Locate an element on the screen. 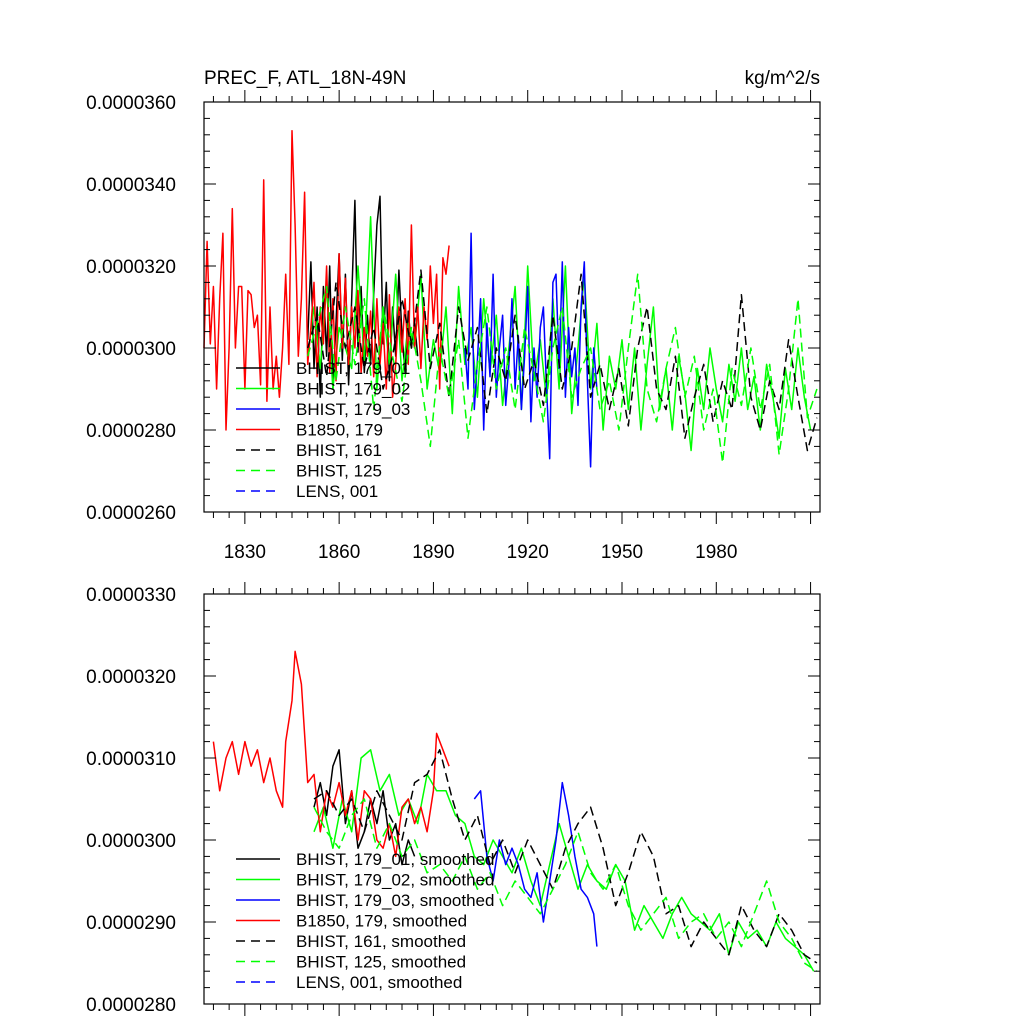  legend-label: BHIST, 125 is located at coordinates (339, 471).